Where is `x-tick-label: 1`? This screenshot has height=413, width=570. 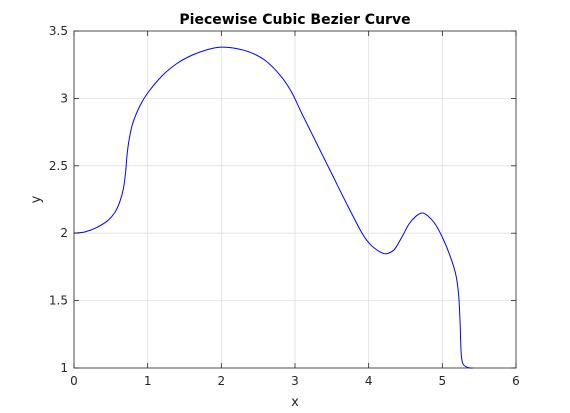 x-tick-label: 1 is located at coordinates (148, 381).